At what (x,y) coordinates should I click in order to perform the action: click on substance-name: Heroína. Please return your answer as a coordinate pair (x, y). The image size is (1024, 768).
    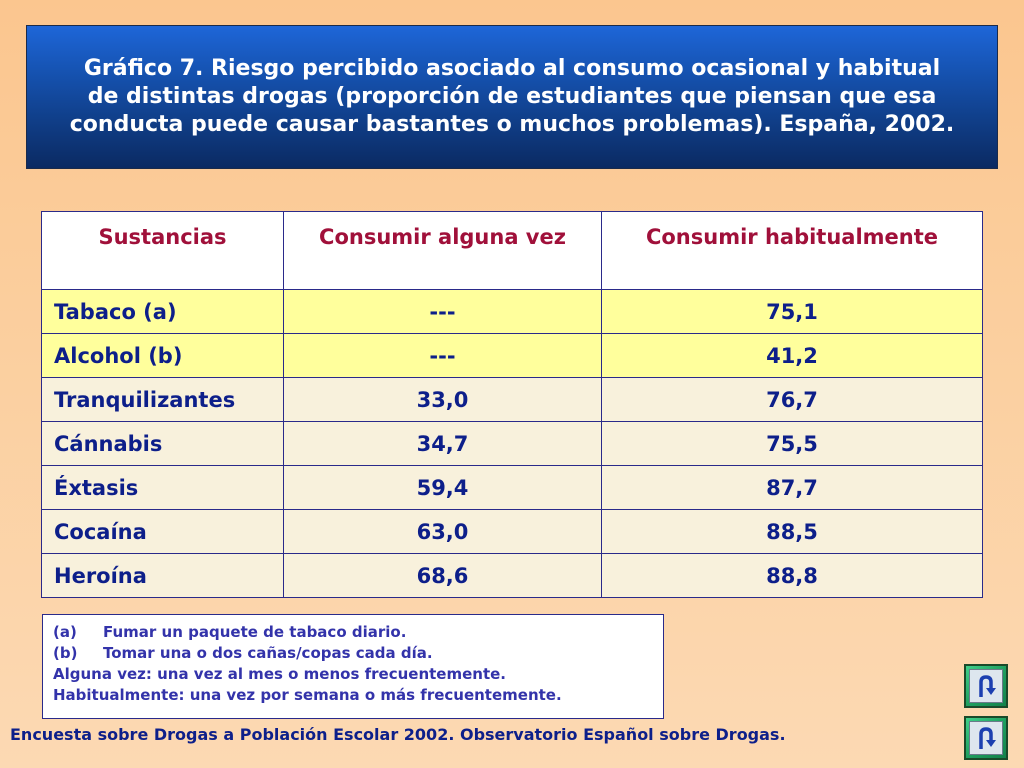
    Looking at the image, I should click on (162, 575).